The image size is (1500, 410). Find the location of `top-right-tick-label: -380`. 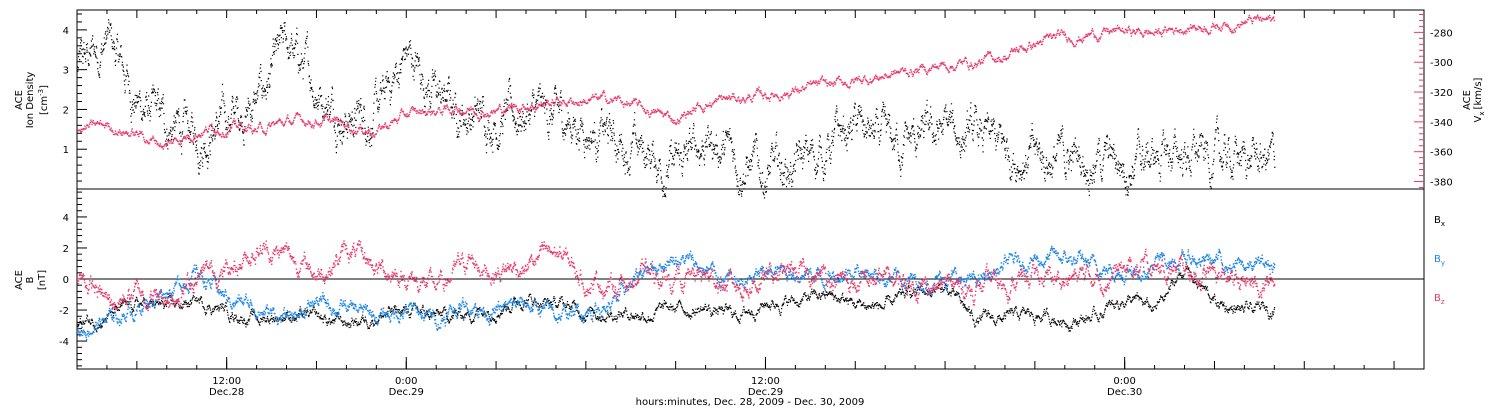

top-right-tick-label: -380 is located at coordinates (1441, 183).